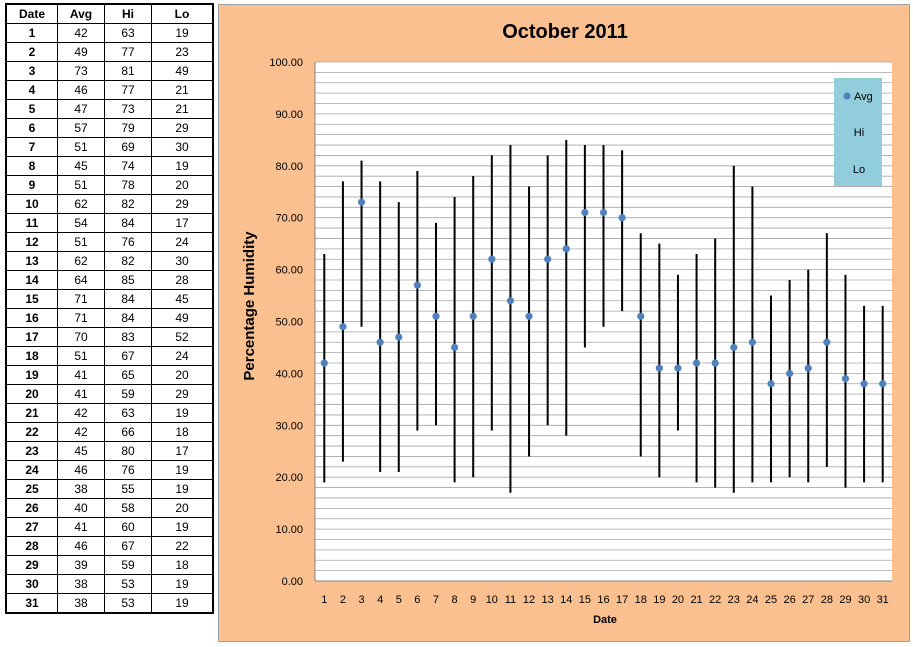 This screenshot has height=647, width=913. What do you see at coordinates (81, 52) in the screenshot?
I see `avg-cell: 49` at bounding box center [81, 52].